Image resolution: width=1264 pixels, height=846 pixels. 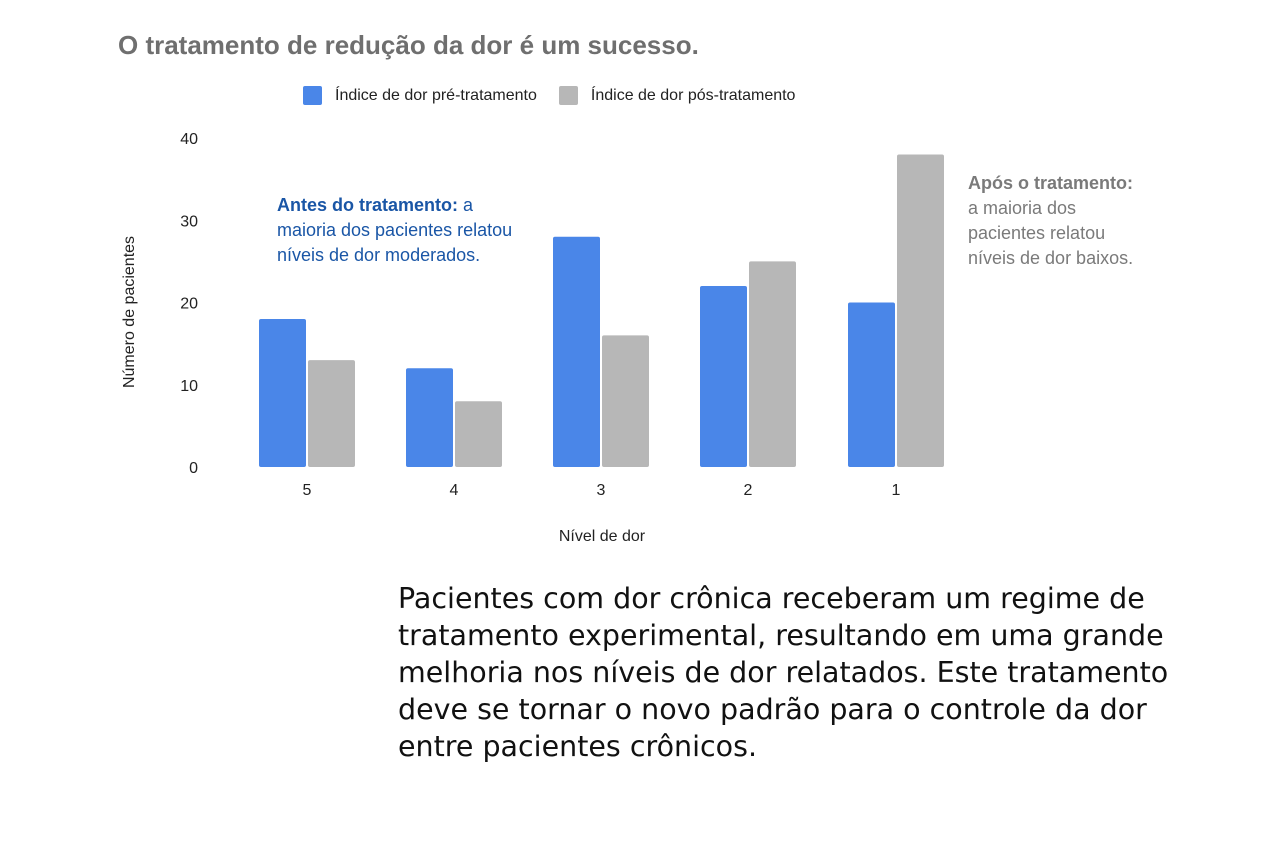 What do you see at coordinates (368, 205) in the screenshot?
I see `annotation-before-heading: Antes do tratamento:` at bounding box center [368, 205].